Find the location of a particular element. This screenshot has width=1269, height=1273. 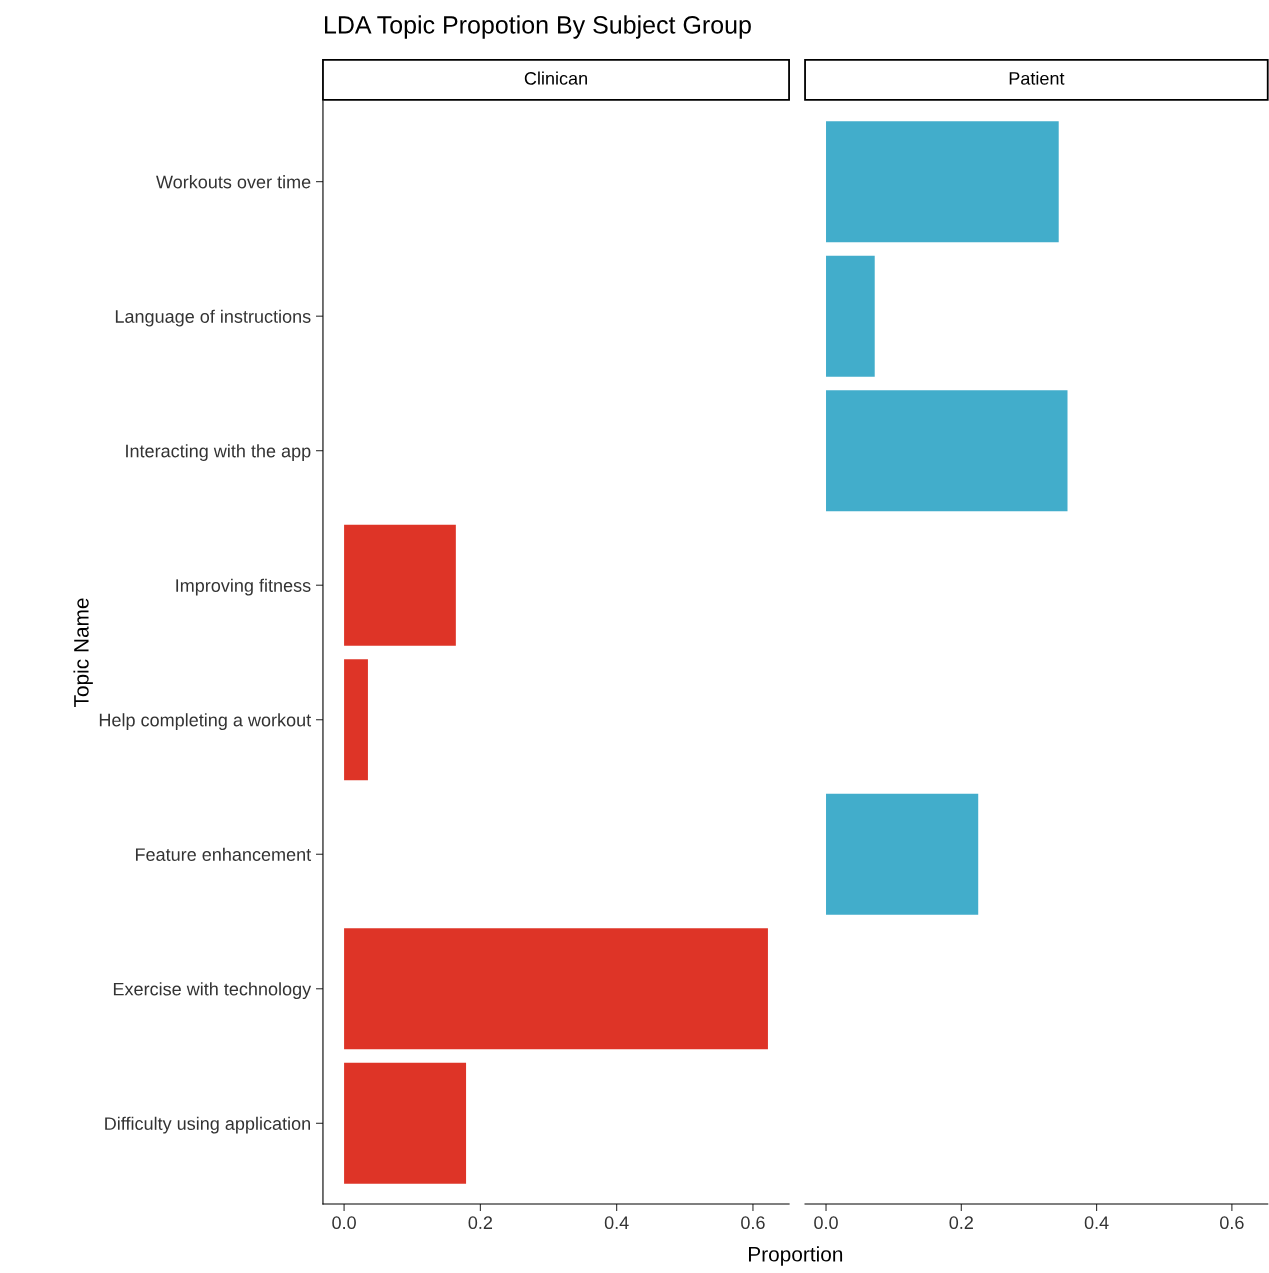

chart-subtitle: Patient is located at coordinates (1037, 78).